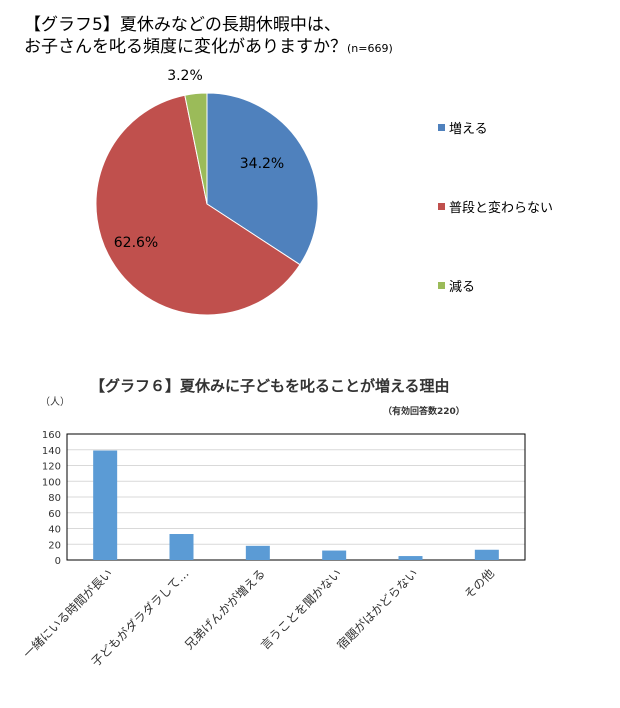 This screenshot has width=620, height=708. I want to click on pie-data-label: 34.2%, so click(262, 164).